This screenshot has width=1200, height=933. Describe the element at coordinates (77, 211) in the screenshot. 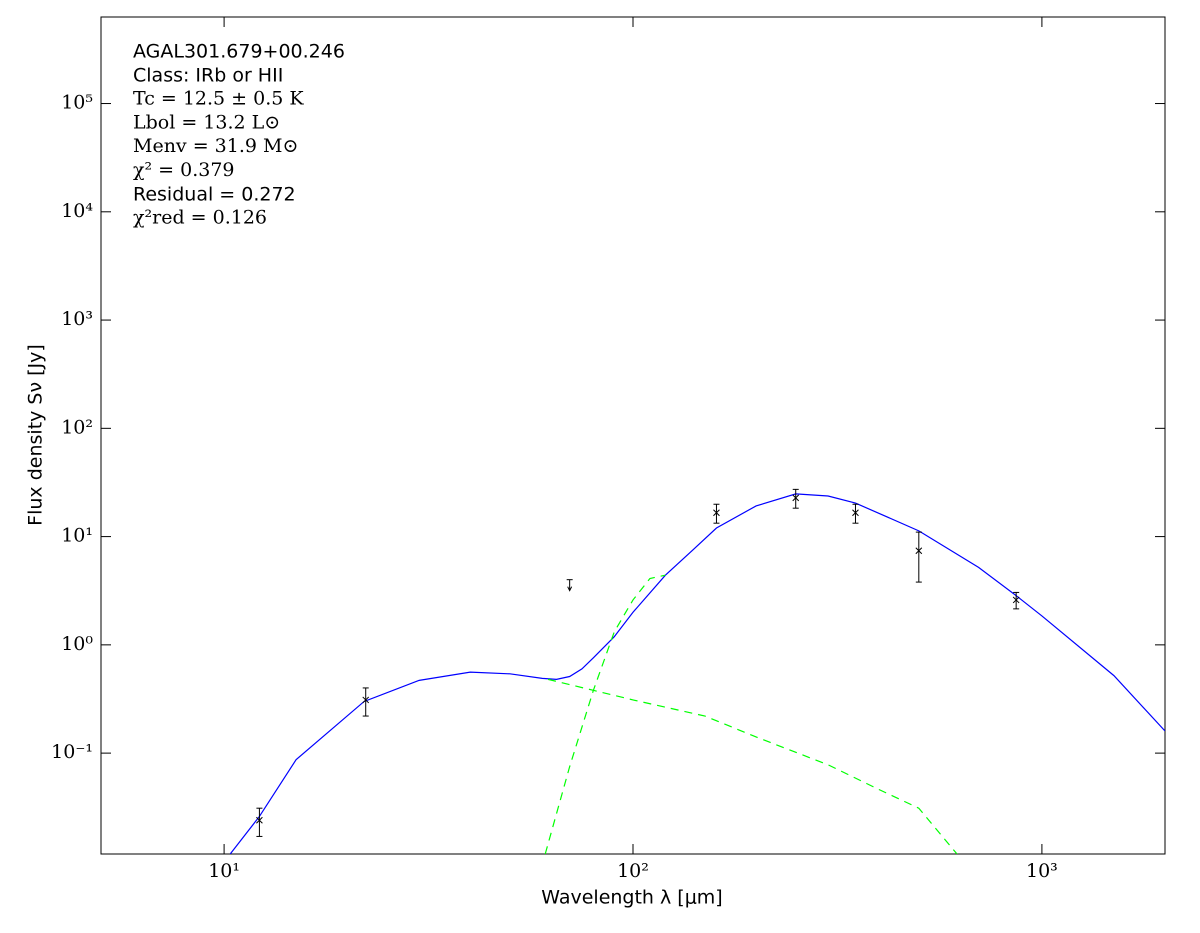

I see `y-tick-label: 10⁴` at that location.